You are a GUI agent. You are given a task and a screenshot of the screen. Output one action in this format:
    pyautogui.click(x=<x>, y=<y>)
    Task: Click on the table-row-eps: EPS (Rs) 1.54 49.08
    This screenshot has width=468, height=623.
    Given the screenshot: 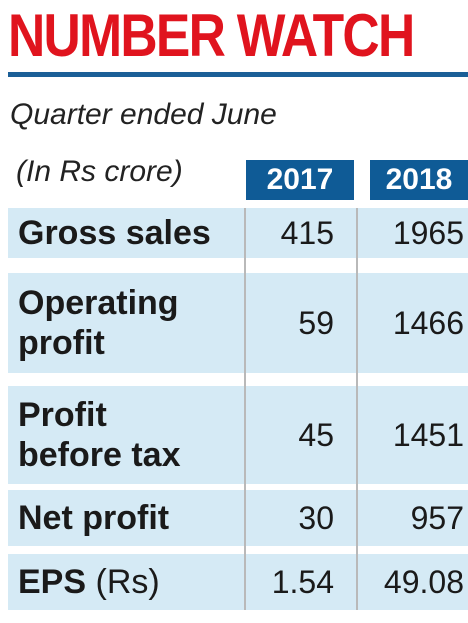 What is the action you would take?
    pyautogui.click(x=238, y=582)
    